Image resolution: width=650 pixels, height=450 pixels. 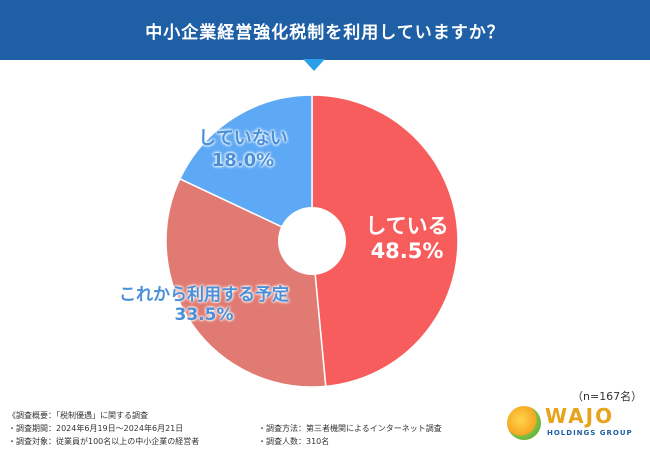 I want to click on slice-not-doing, so click(x=245, y=168).